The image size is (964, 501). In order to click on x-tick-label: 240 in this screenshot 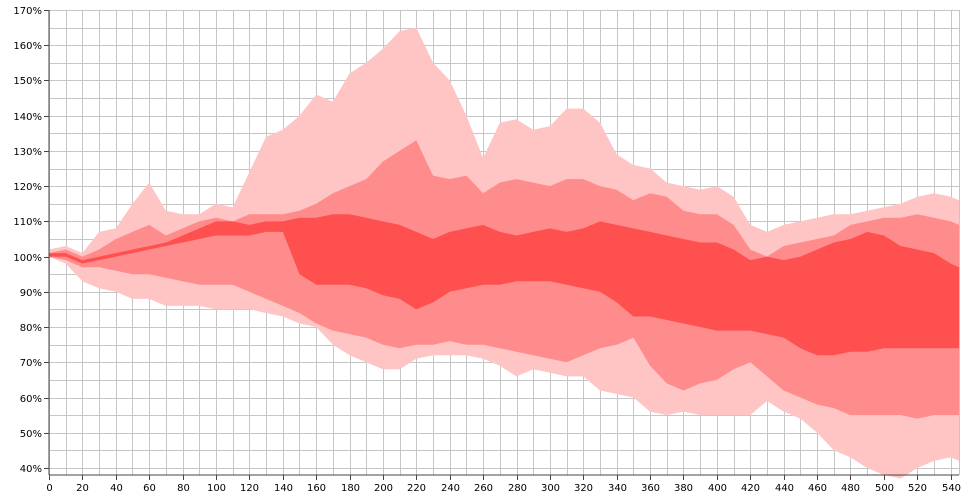, I will do `click(450, 488)`.